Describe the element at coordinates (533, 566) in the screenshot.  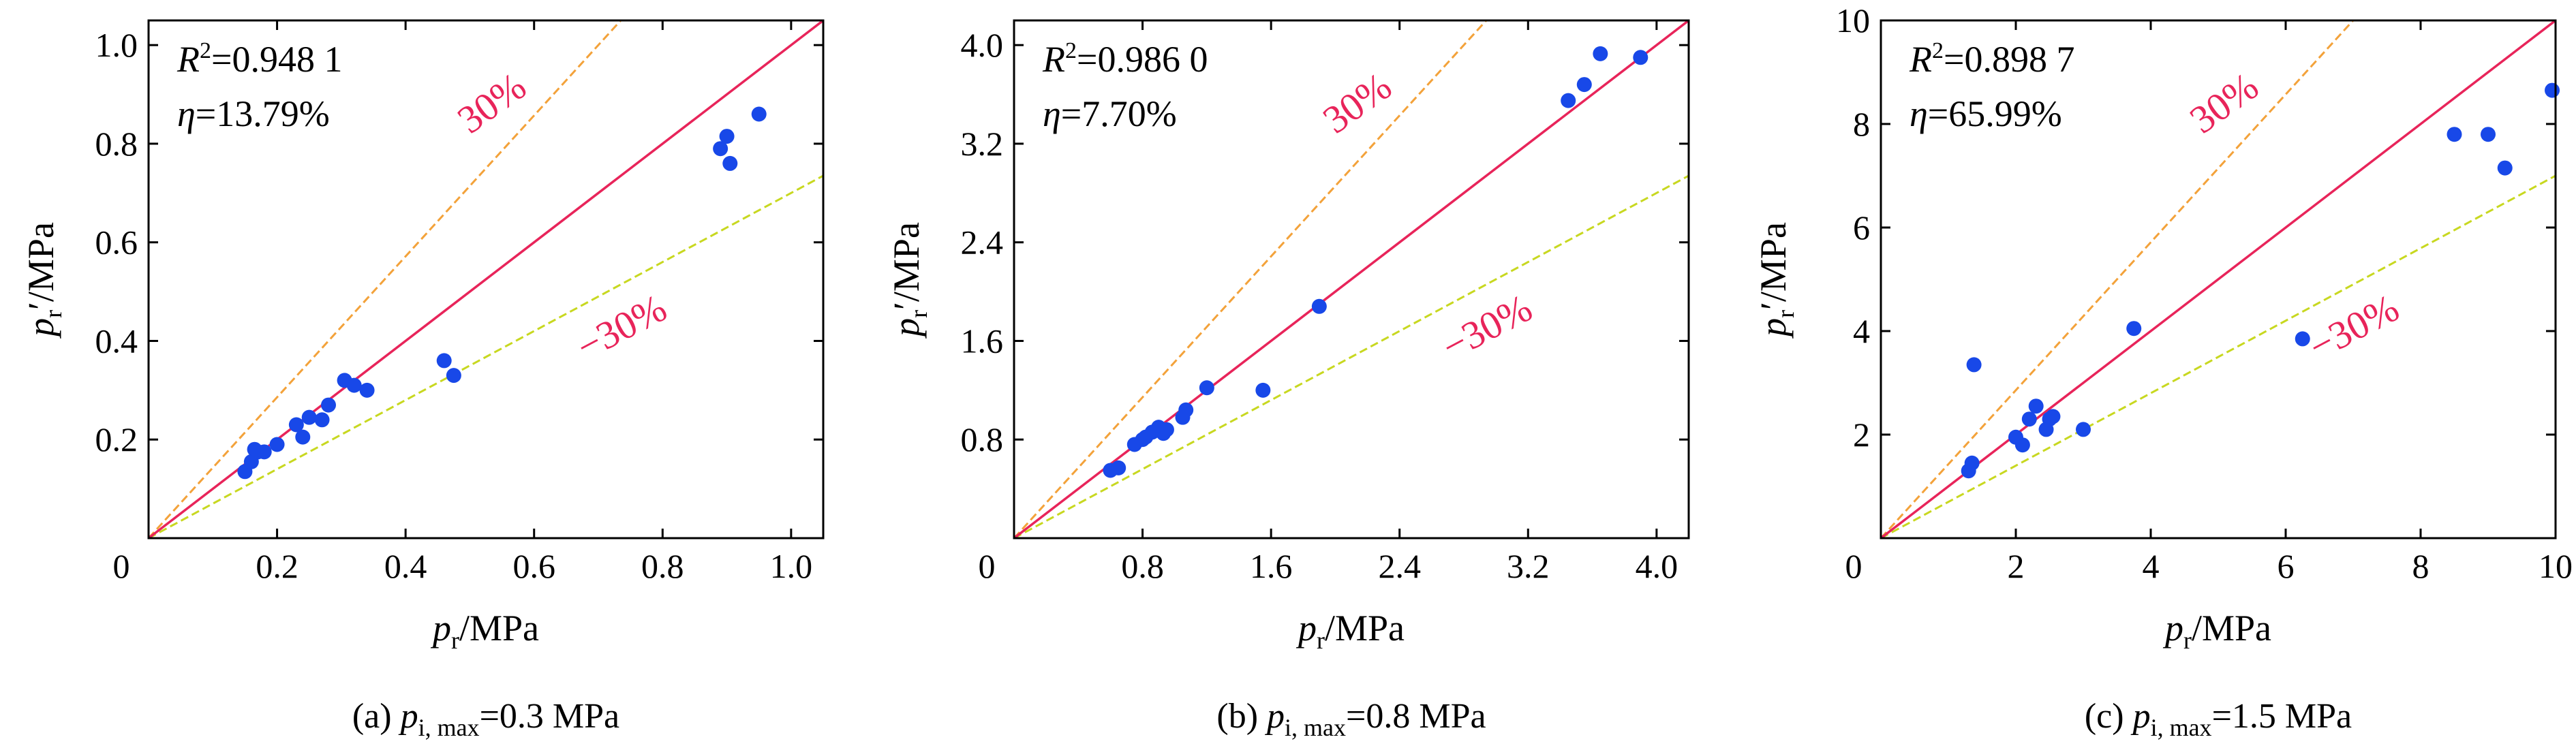
I see `x-tick-label: 0.6` at that location.